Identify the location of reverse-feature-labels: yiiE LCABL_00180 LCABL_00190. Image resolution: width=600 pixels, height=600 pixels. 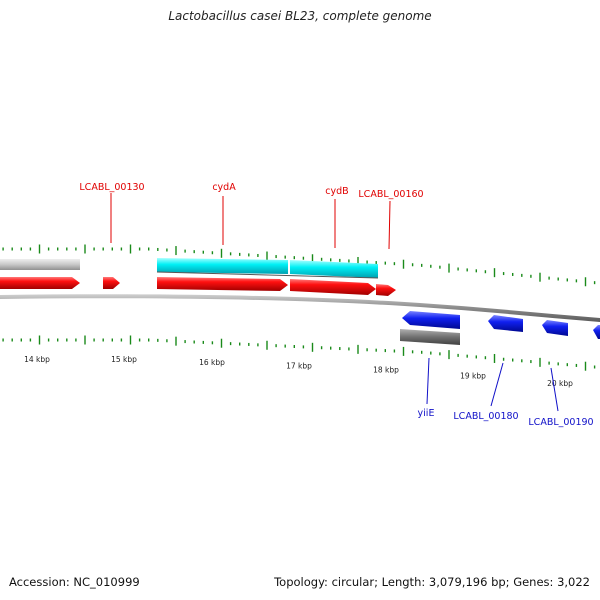
(506, 392).